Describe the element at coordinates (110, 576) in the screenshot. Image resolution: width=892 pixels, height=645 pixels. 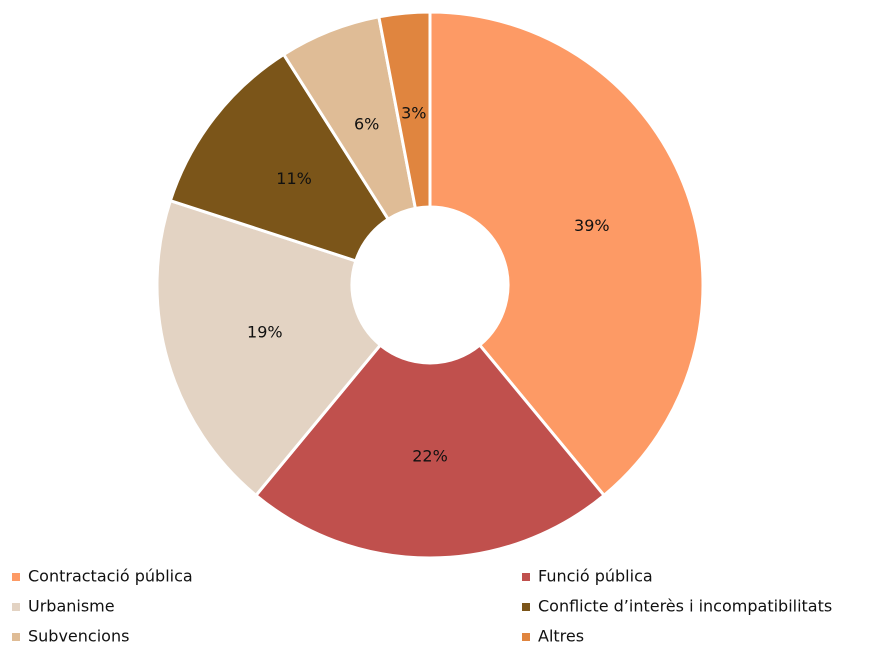
I see `legend-label: Contractació pública` at that location.